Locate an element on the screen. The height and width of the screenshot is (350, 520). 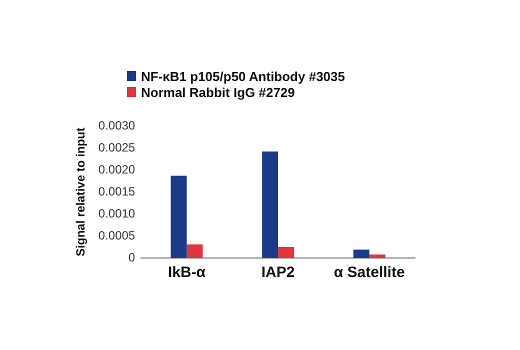
x-tick-label: IAP2 is located at coordinates (278, 273).